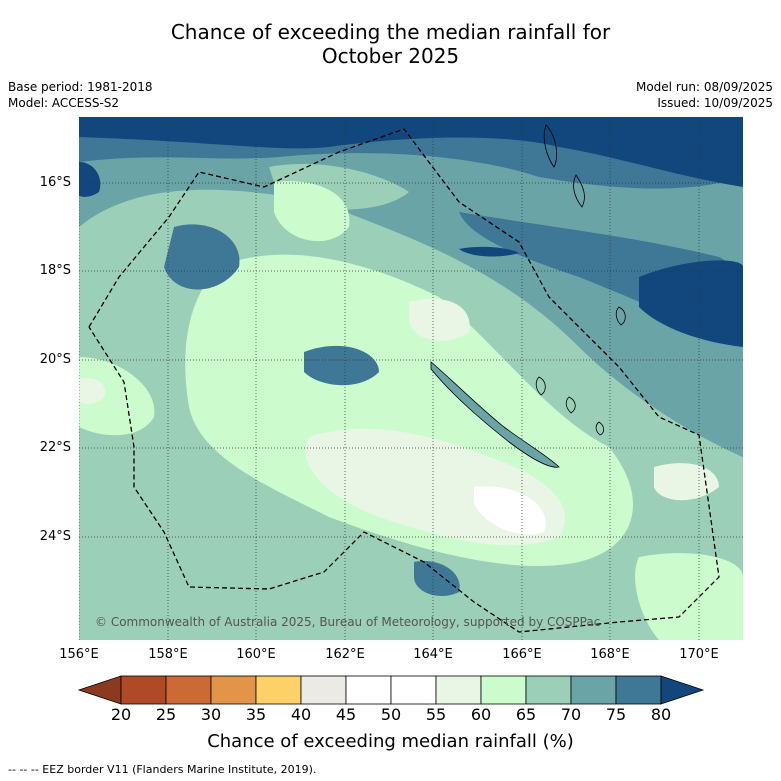 Image resolution: width=781 pixels, height=781 pixels. I want to click on contour-55-60-east, so click(686, 482).